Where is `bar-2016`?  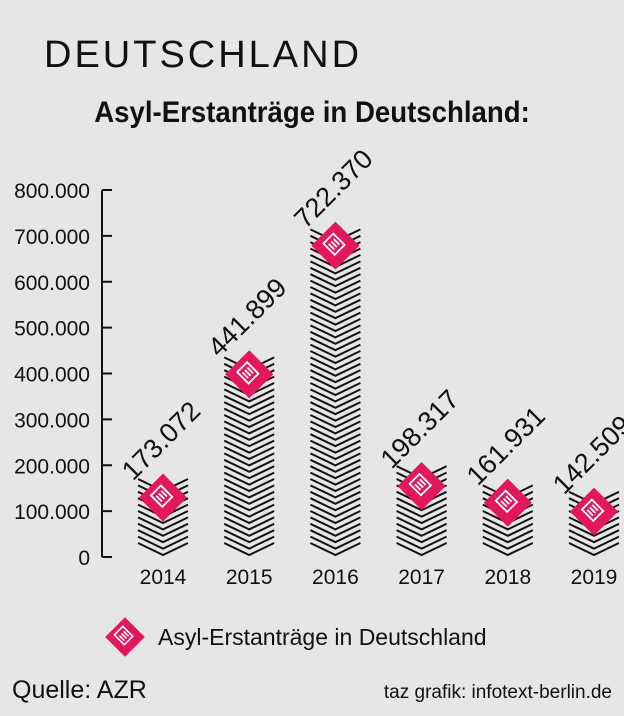 bar-2016 is located at coordinates (335, 392).